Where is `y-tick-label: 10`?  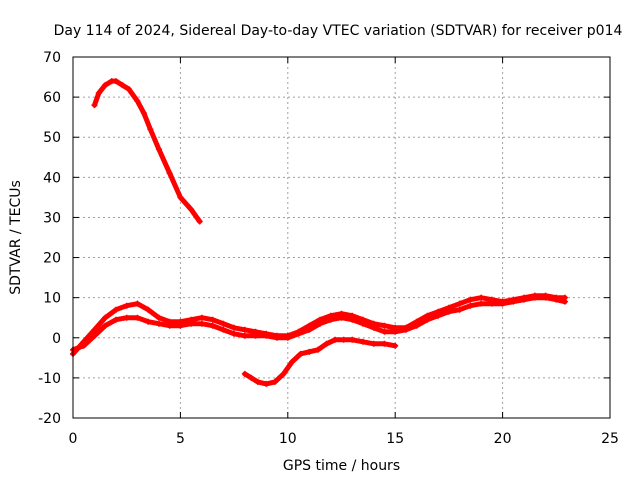 y-tick-label: 10 is located at coordinates (52, 299).